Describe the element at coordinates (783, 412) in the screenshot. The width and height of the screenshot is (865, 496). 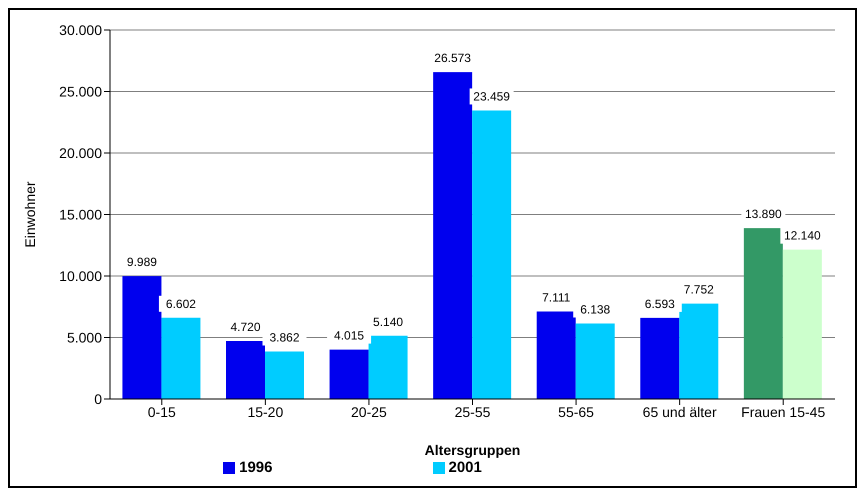
I see `x-tick-label: Frauen 15-45` at that location.